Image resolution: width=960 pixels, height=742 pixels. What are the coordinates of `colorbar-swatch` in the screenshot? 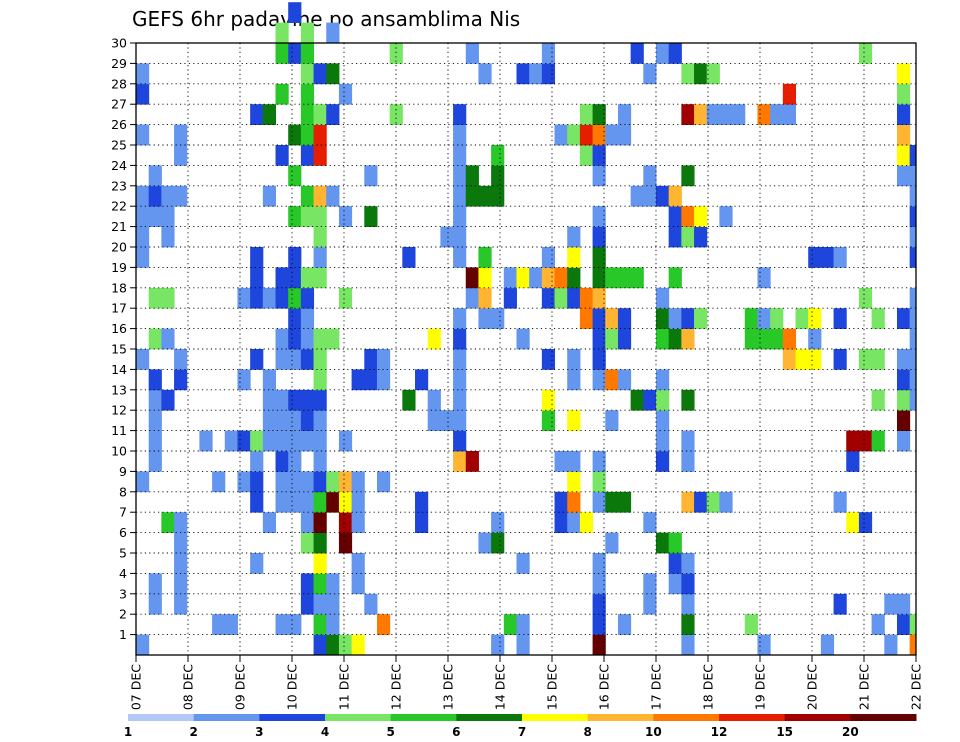 It's located at (620, 717).